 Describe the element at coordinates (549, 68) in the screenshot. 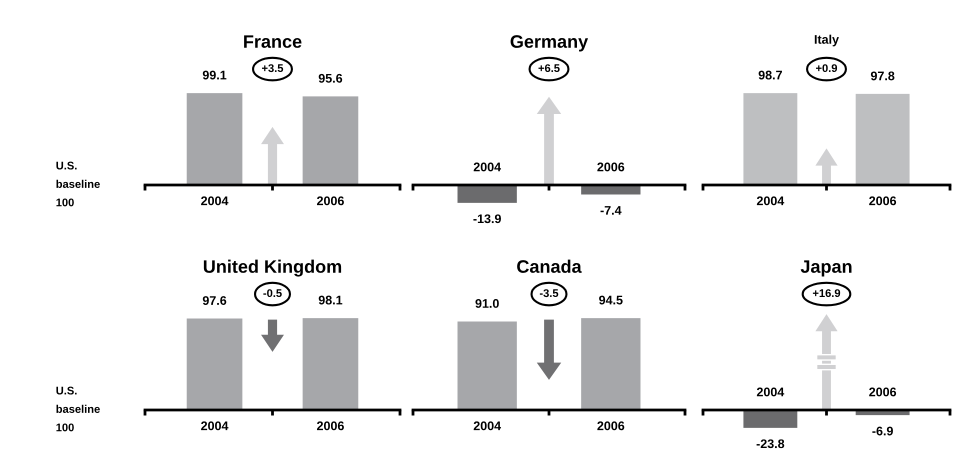

I see `text: +6.5` at that location.